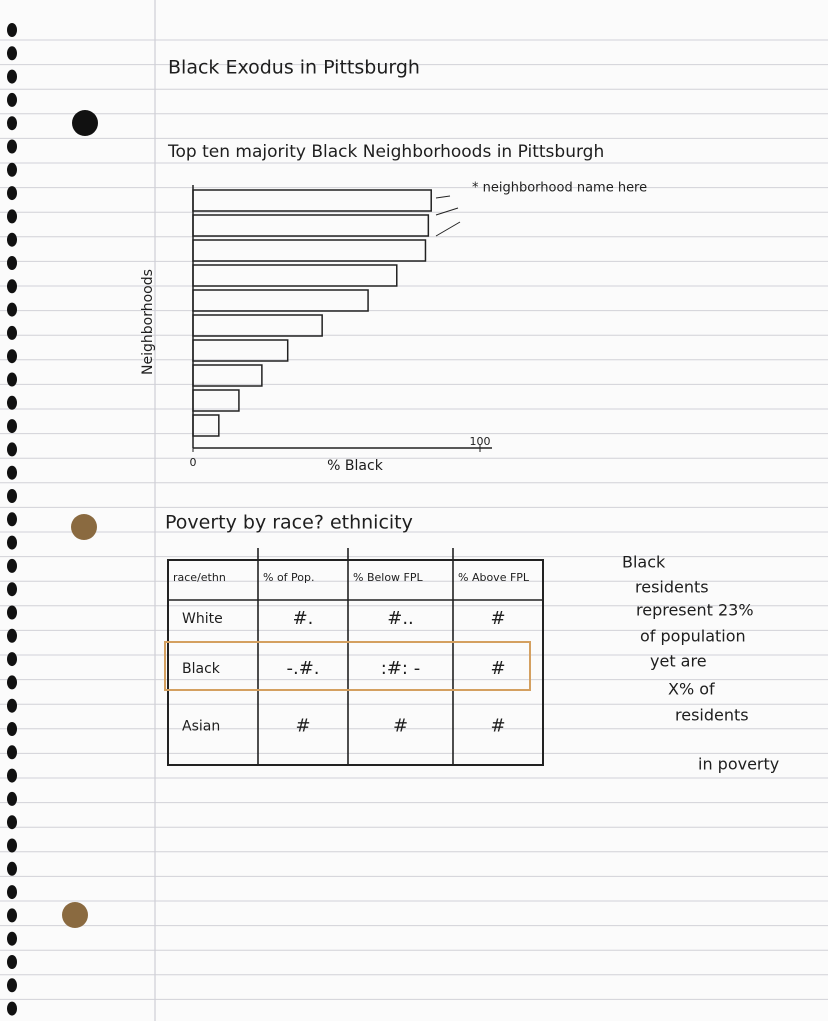 This screenshot has width=828, height=1021. What do you see at coordinates (202, 619) in the screenshot?
I see `table-cell: White` at bounding box center [202, 619].